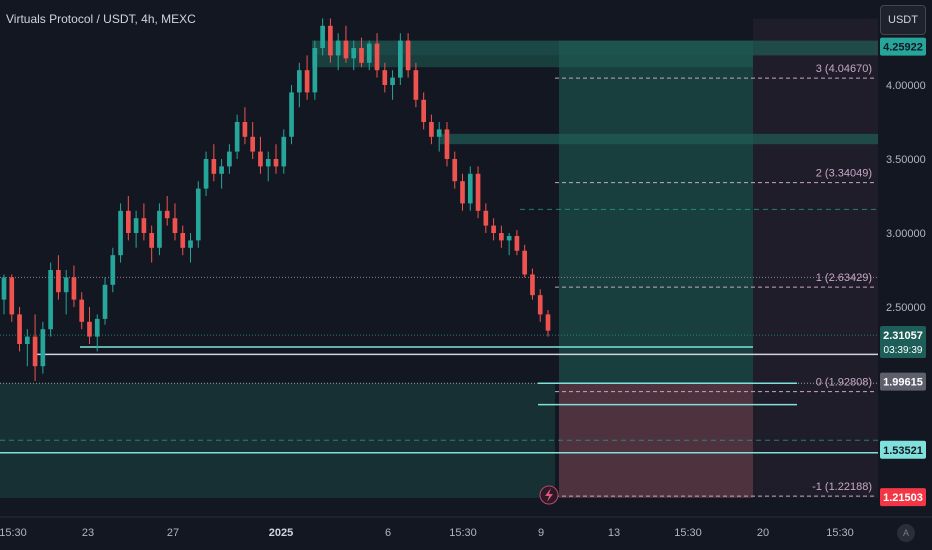  Describe the element at coordinates (844, 278) in the screenshot. I see `fib-label: 1 (2.63429)` at that location.